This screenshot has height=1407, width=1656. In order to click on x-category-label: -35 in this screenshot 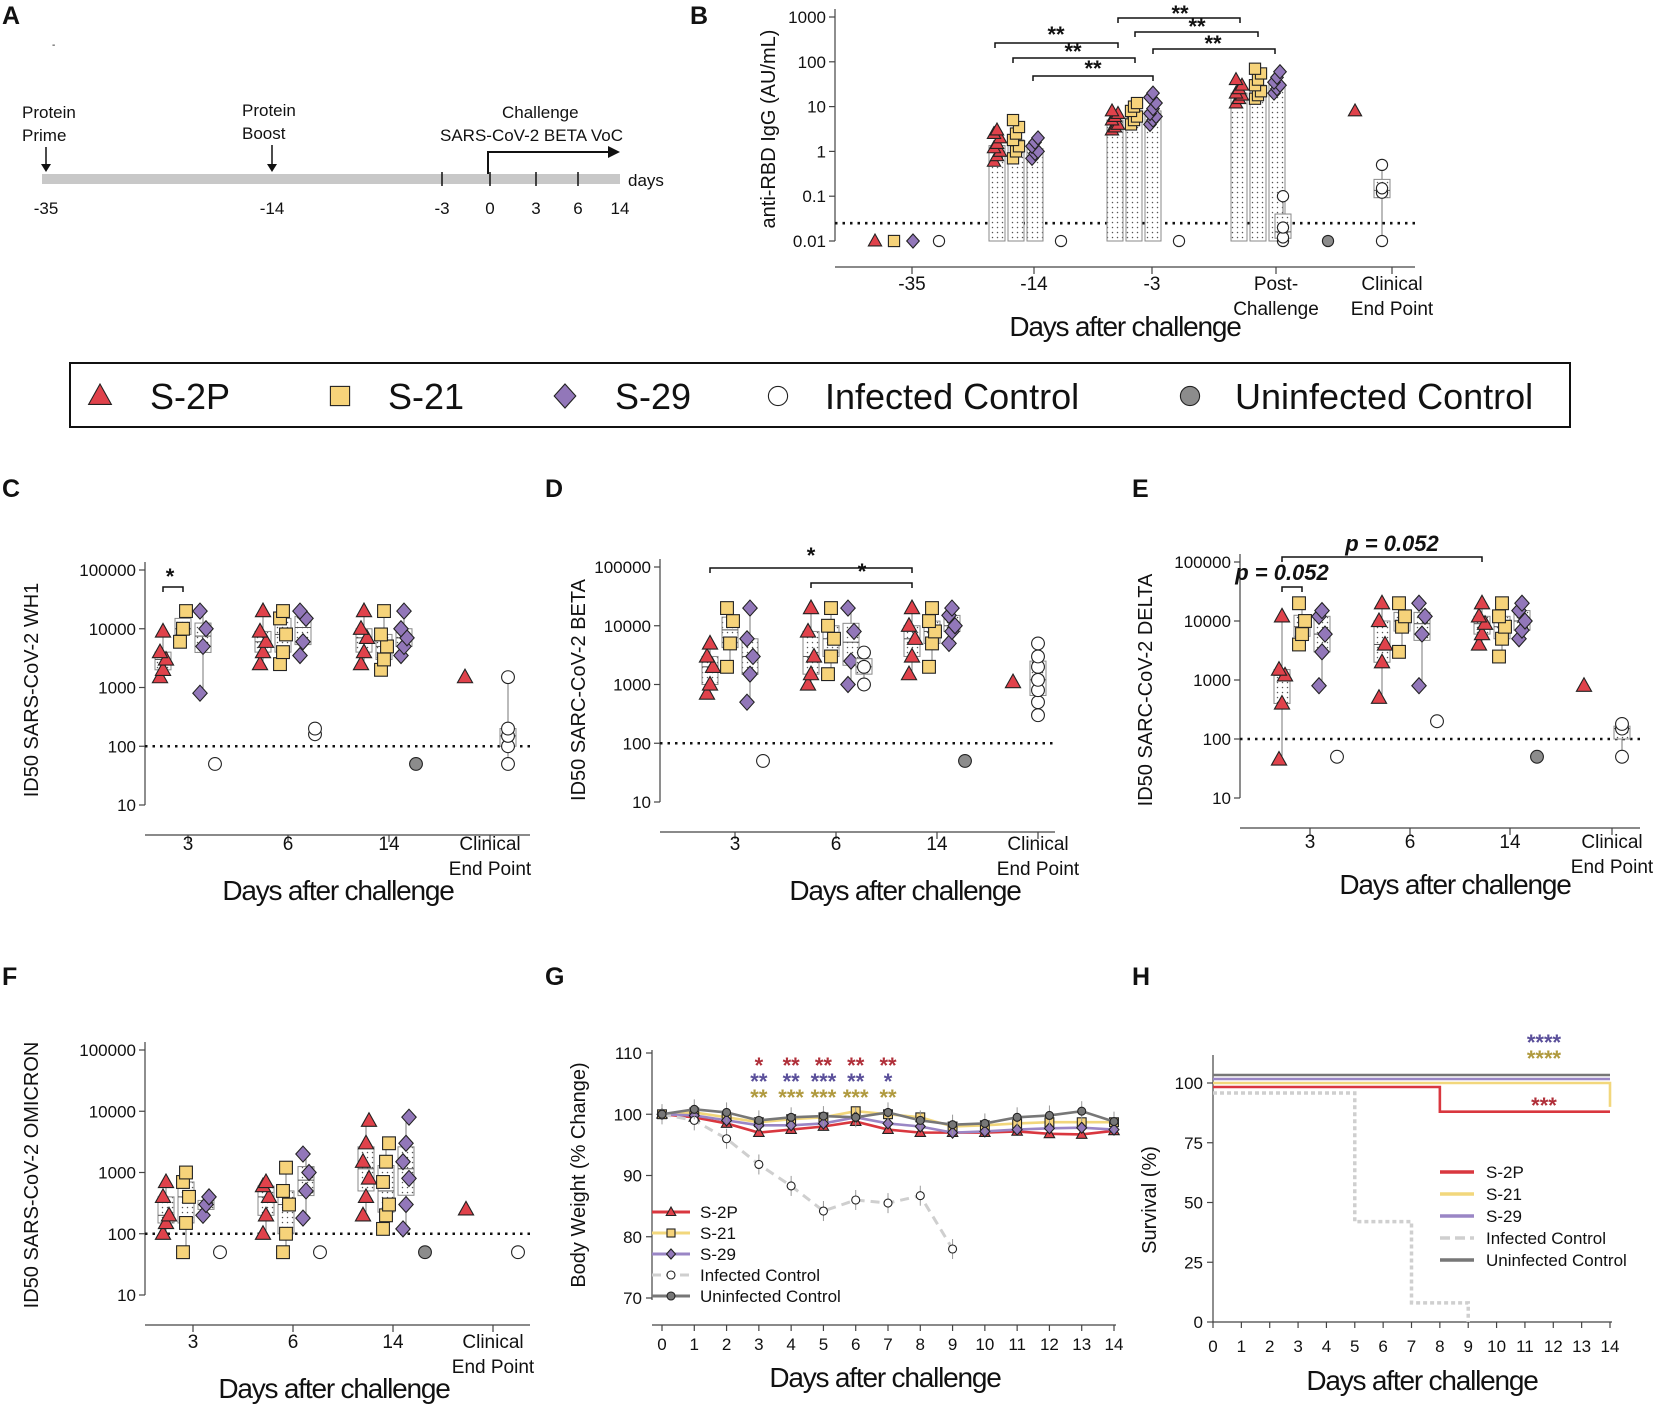, I will do `click(911, 284)`.